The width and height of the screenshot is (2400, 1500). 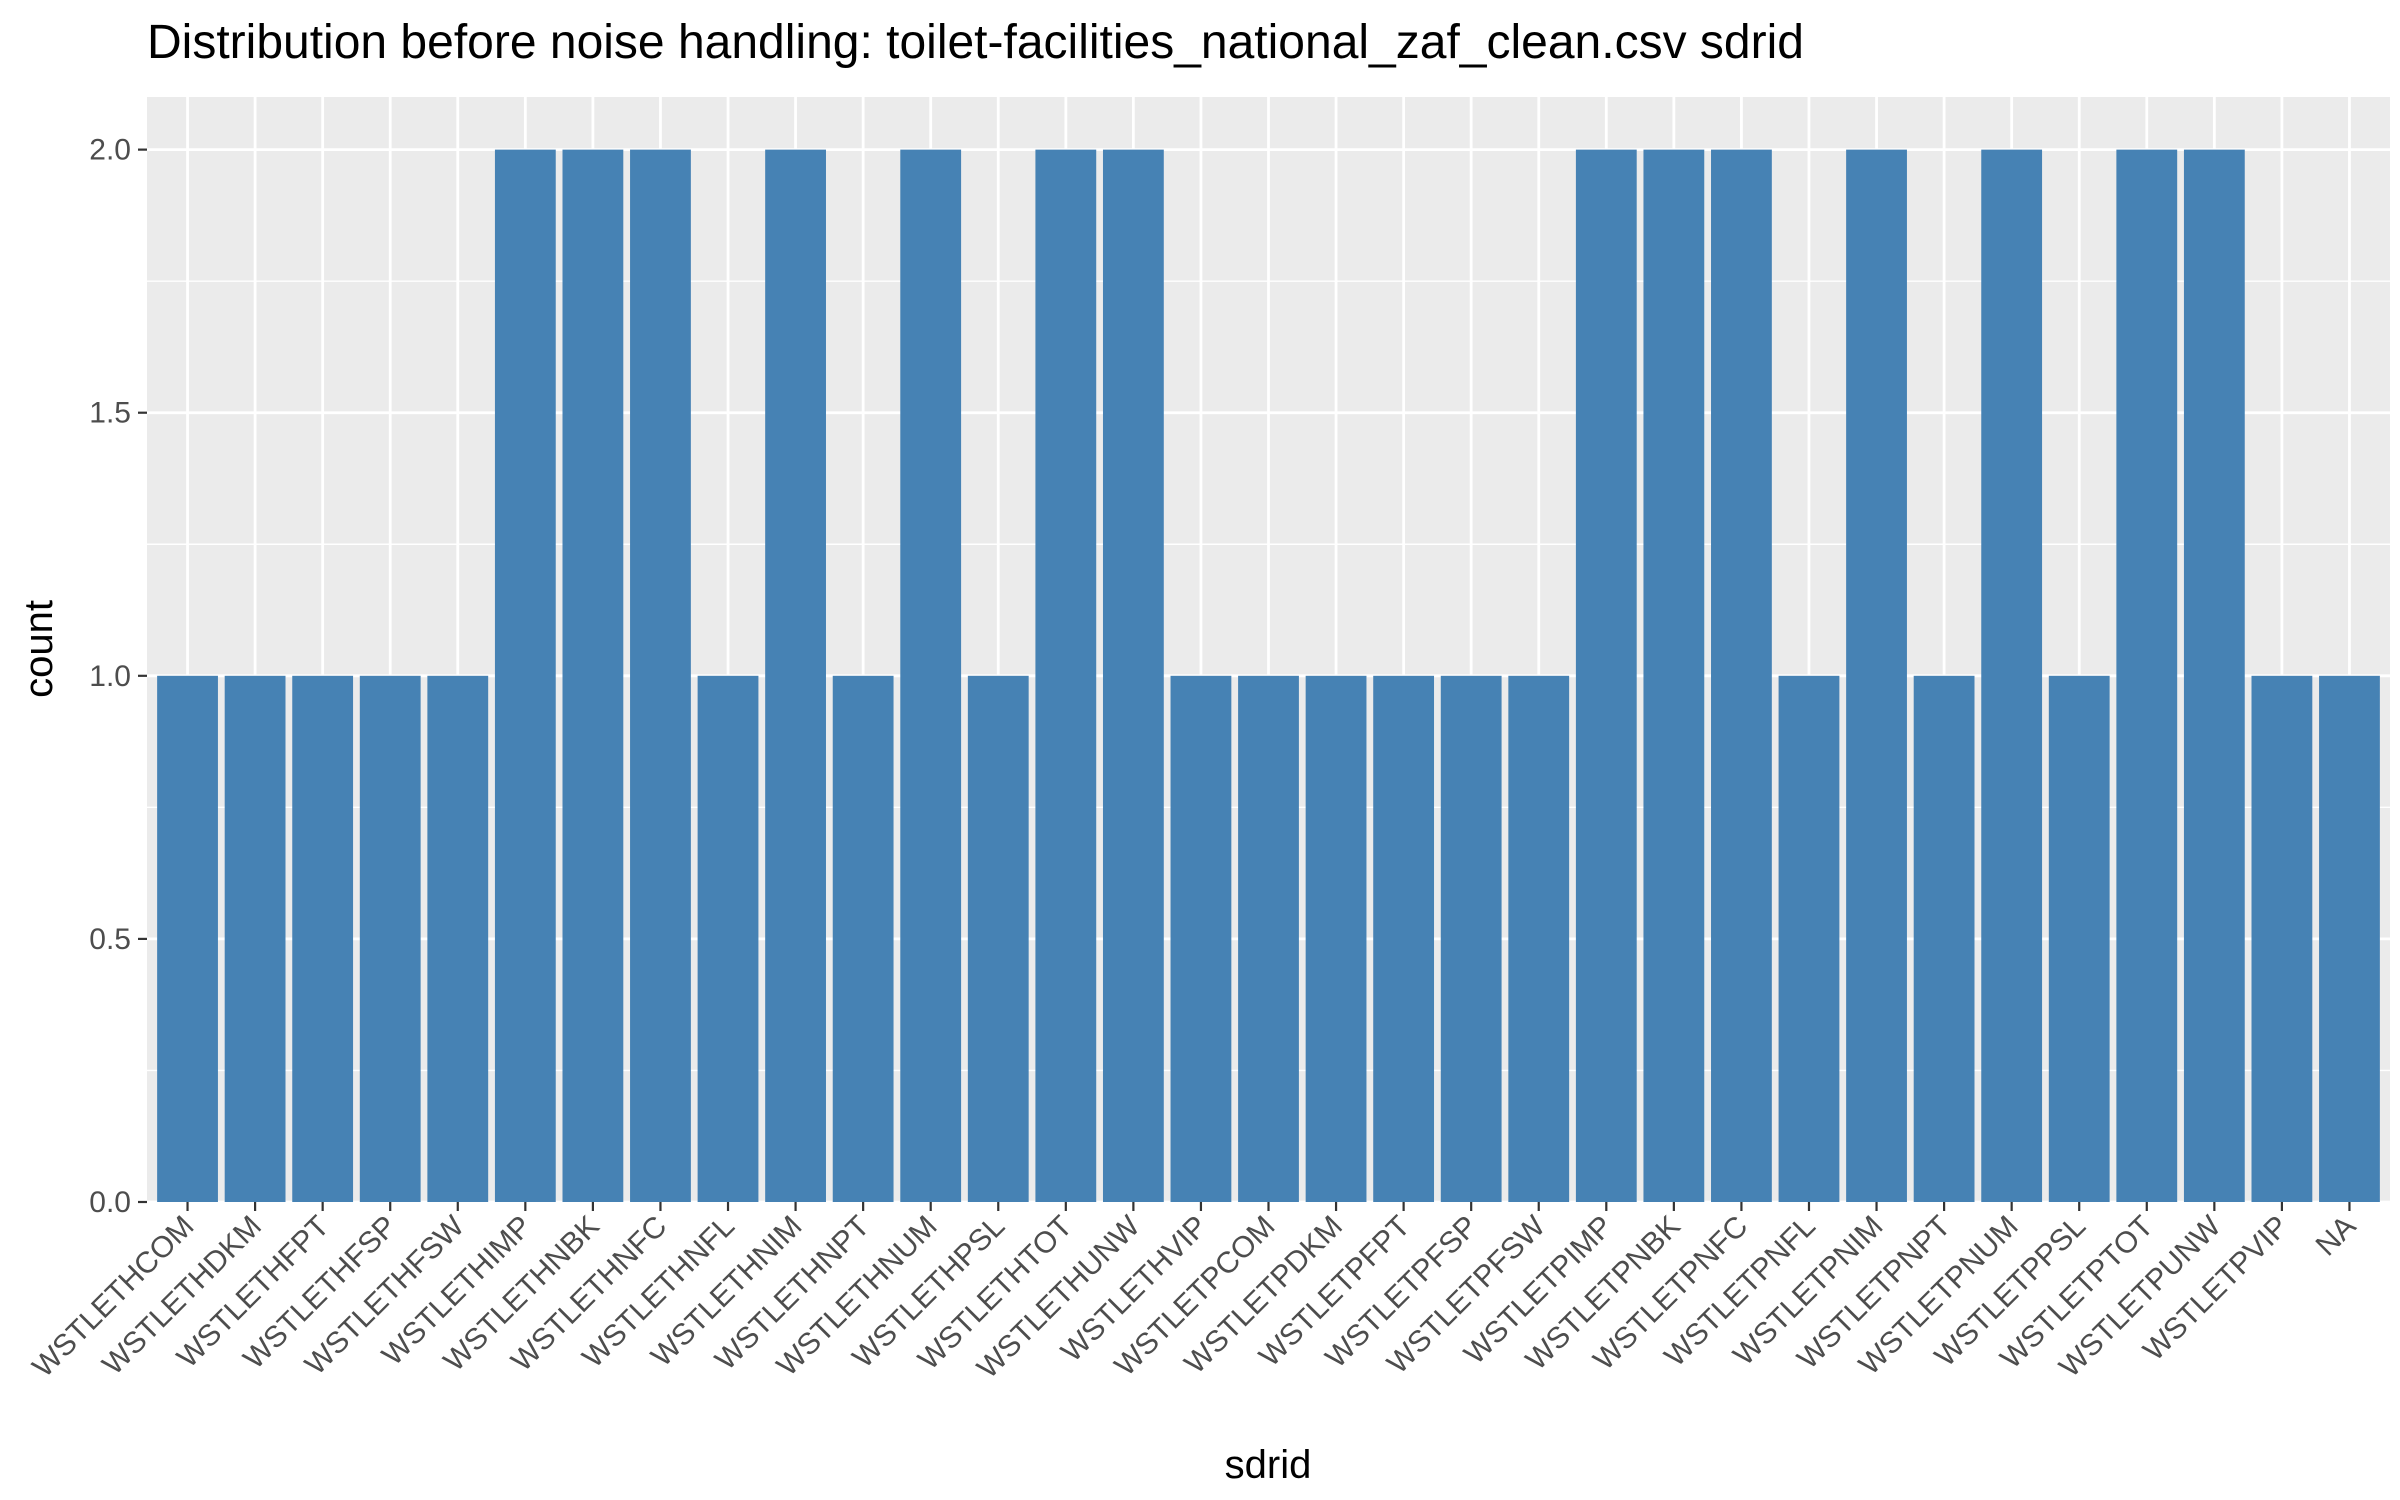 What do you see at coordinates (1268, 1465) in the screenshot?
I see `x-axis-title: sdrid` at bounding box center [1268, 1465].